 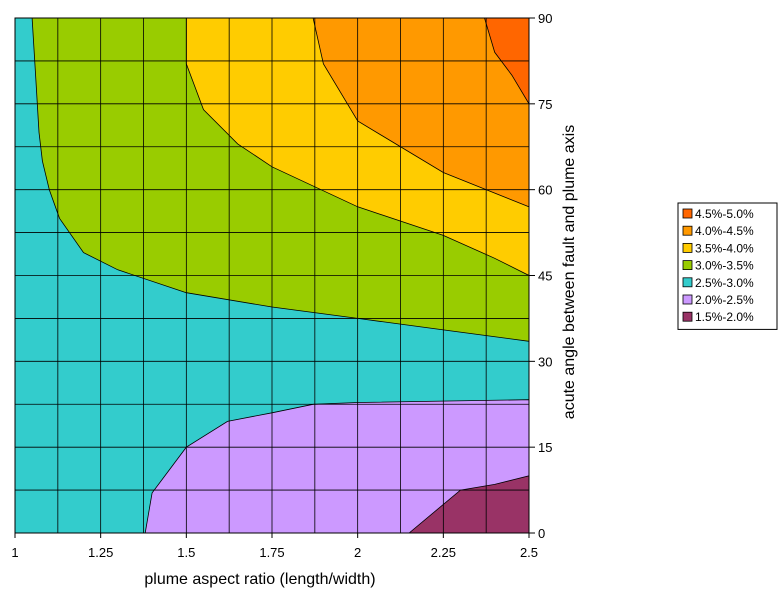 I want to click on legend-label: 2.5%-3.0%, so click(x=724, y=283).